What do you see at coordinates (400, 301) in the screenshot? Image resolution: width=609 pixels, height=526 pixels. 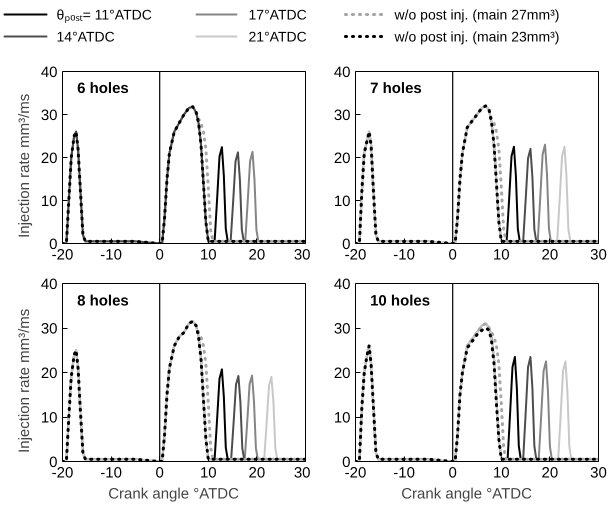 I see `text: 10 holes` at bounding box center [400, 301].